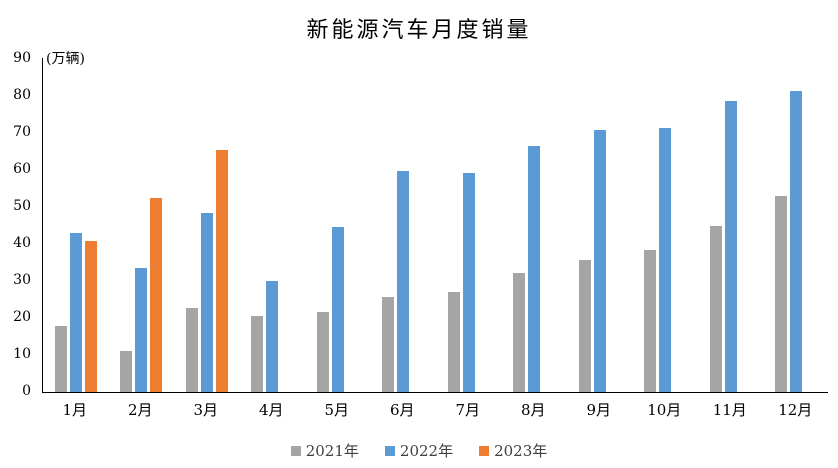  Describe the element at coordinates (337, 410) in the screenshot. I see `x-axis-tick-label: 5月` at that location.